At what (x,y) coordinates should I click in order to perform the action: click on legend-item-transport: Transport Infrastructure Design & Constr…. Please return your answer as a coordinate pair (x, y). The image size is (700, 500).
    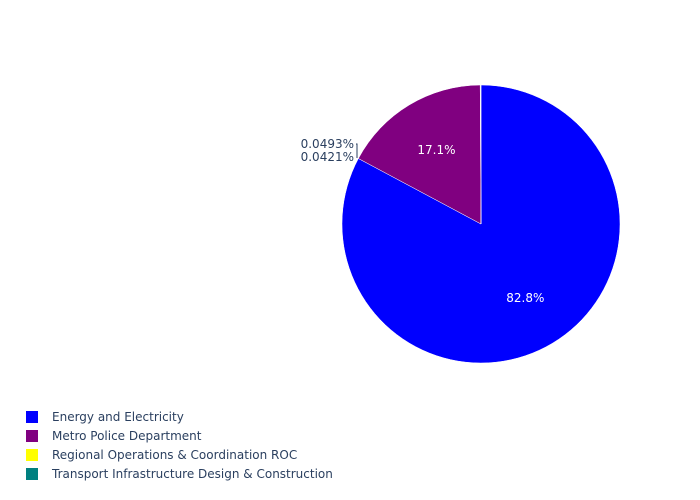
    Looking at the image, I should click on (179, 473).